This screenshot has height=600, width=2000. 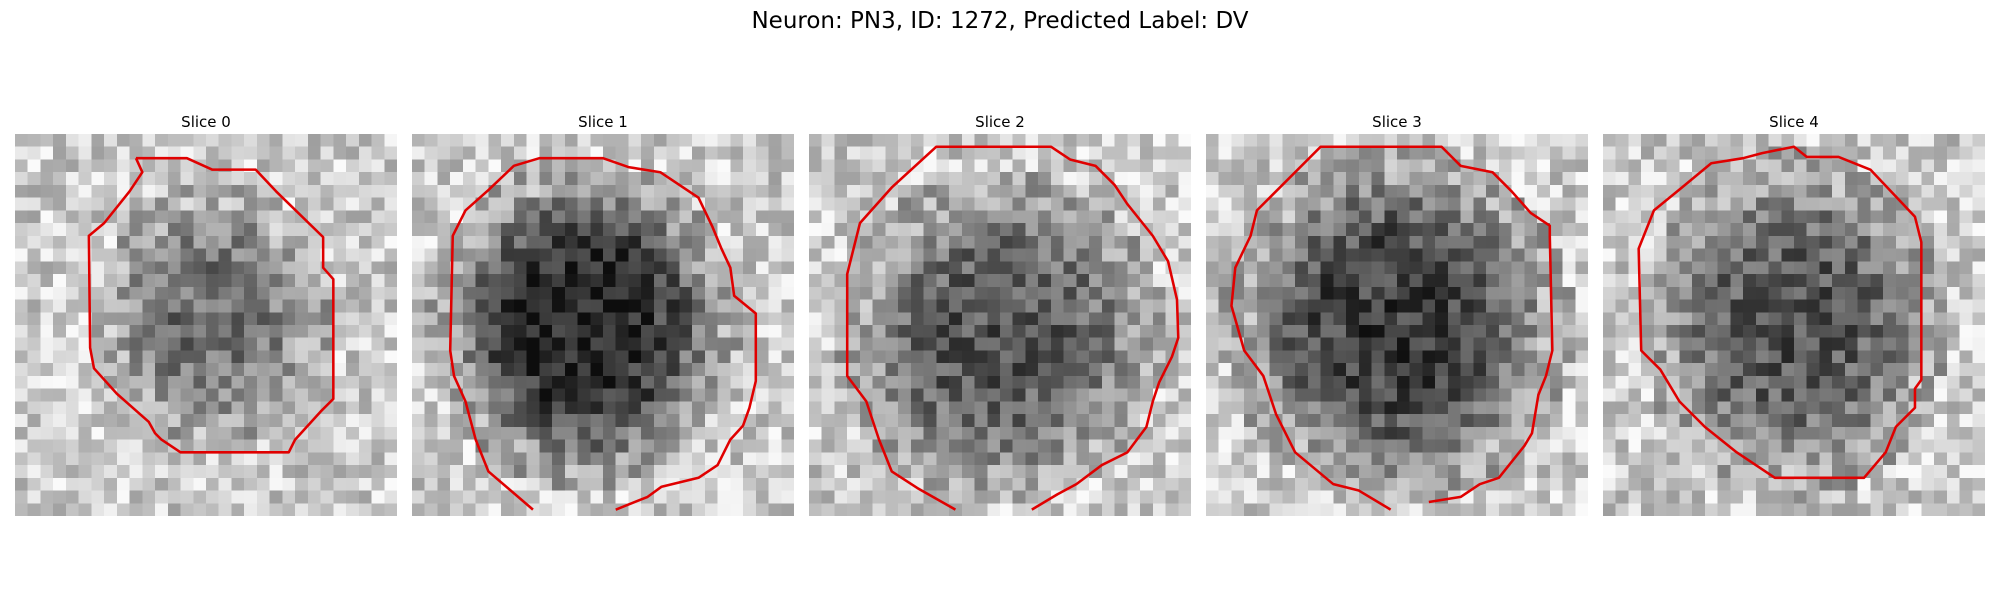 I want to click on slice-panel-4: Slice 4, so click(x=1794, y=313).